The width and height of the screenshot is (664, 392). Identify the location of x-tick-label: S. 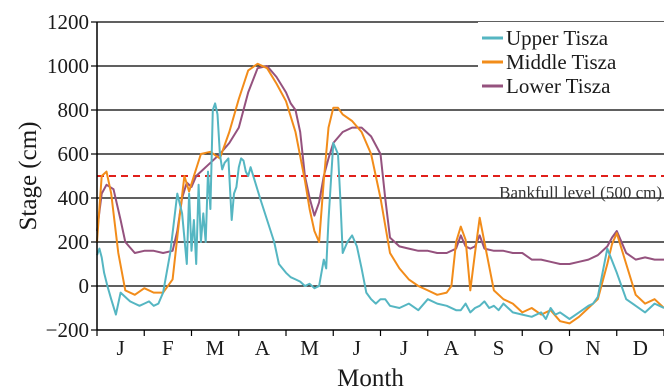
(499, 348).